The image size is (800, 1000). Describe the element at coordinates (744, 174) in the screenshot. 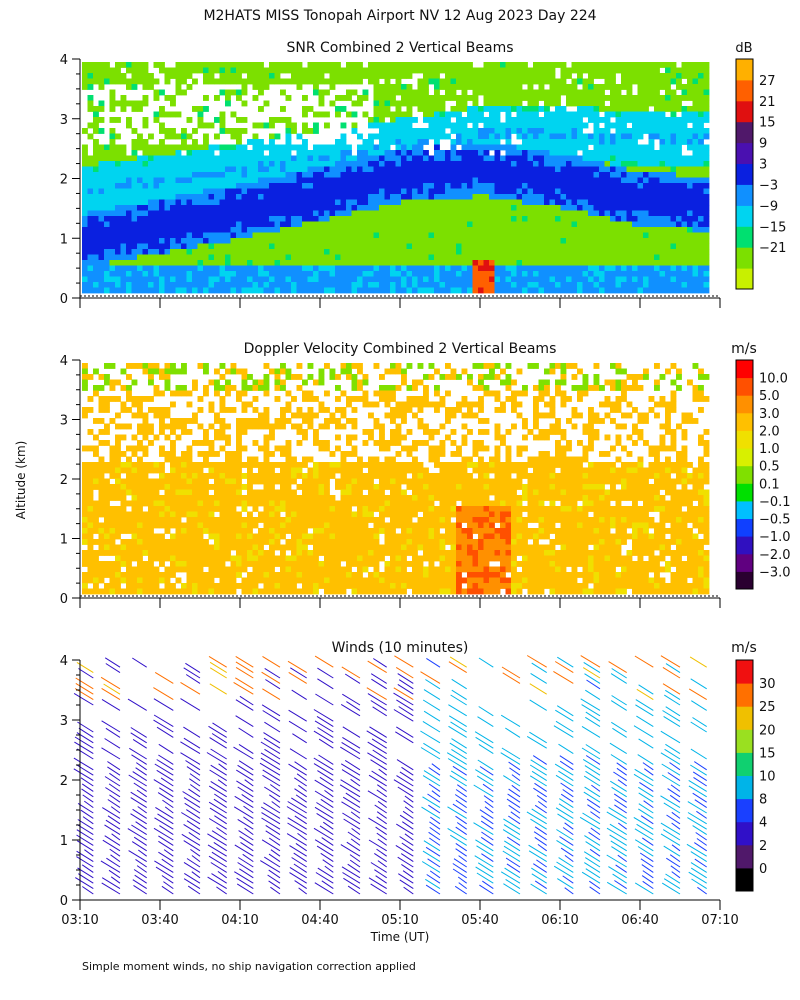

I see `colorbar-swatch` at that location.